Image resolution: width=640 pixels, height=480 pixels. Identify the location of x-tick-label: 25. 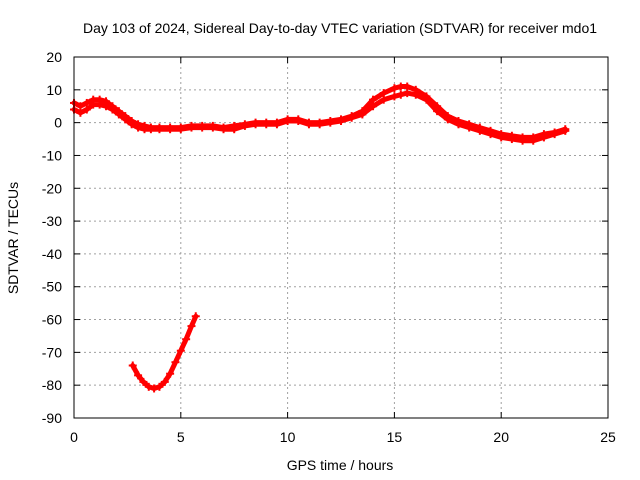
(608, 437).